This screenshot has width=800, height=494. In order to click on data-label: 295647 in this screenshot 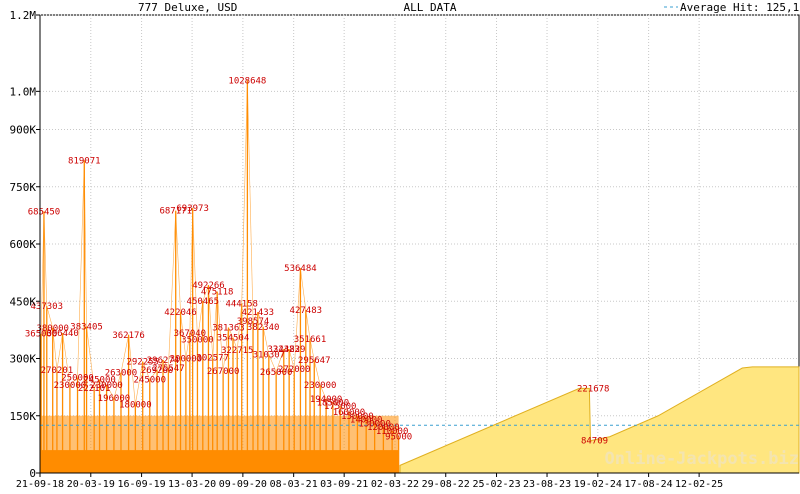, I will do `click(314, 361)`.